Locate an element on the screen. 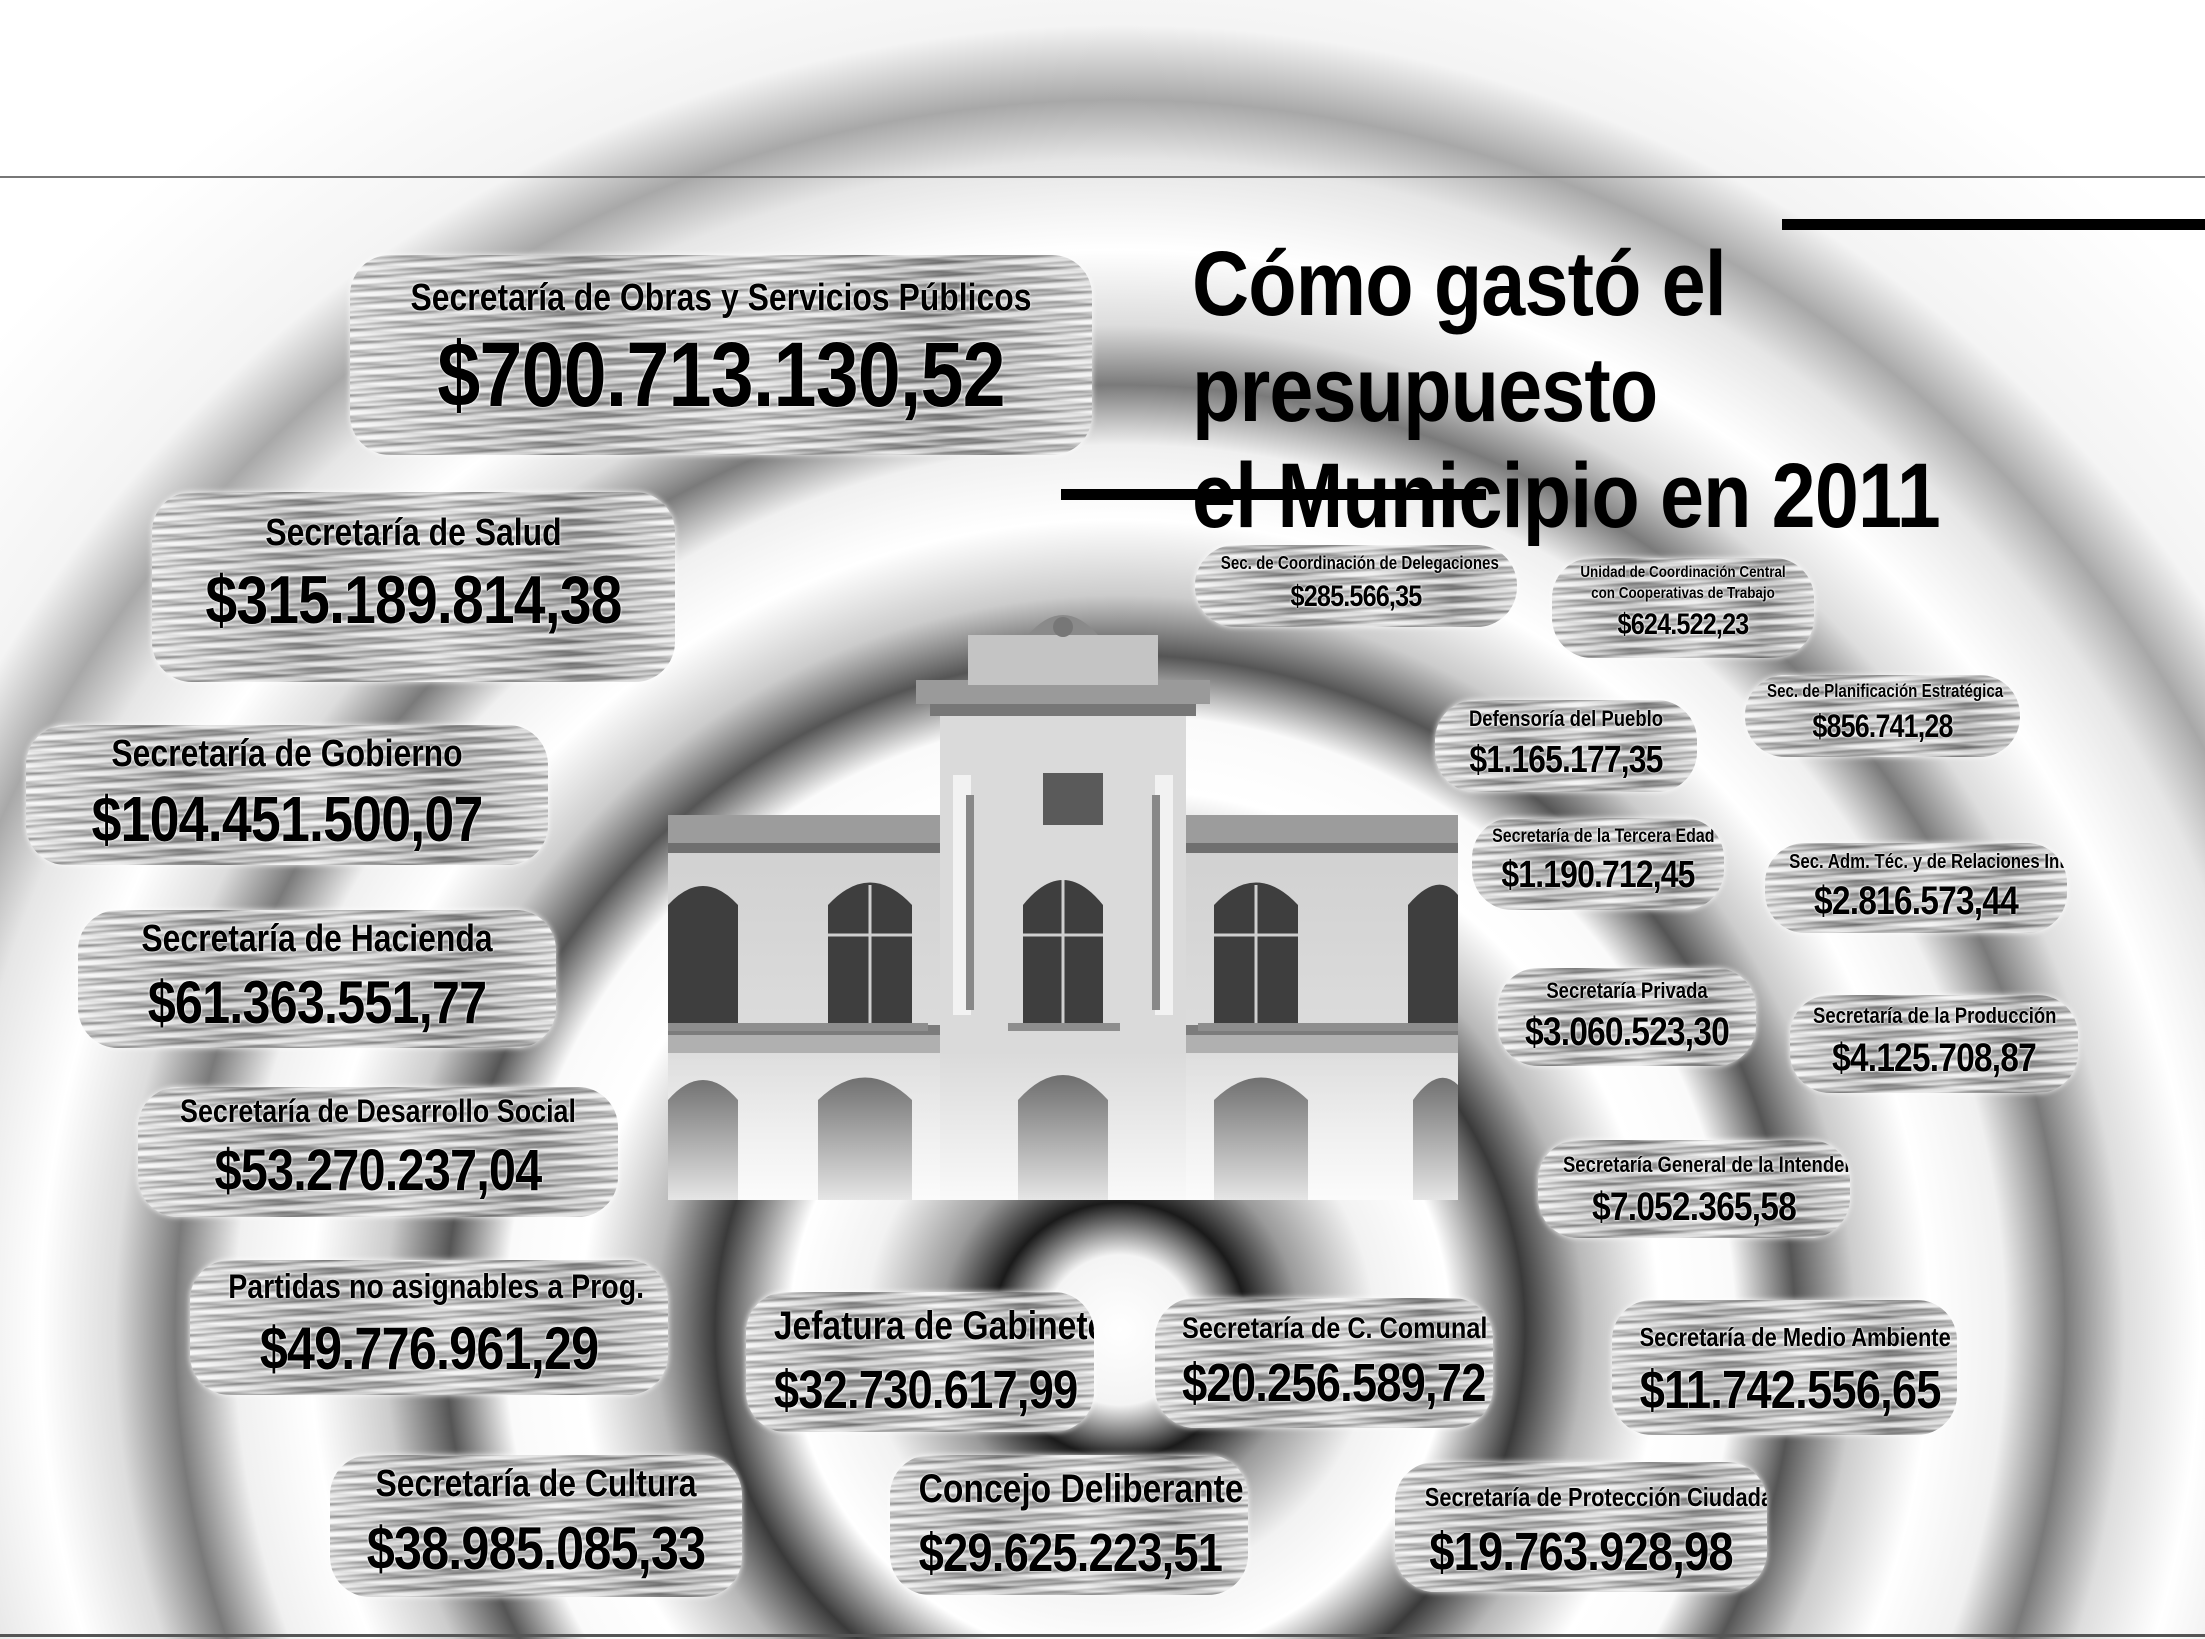 The width and height of the screenshot is (2205, 1639). budget-item-amount: $61.363.551,77 is located at coordinates (317, 1002).